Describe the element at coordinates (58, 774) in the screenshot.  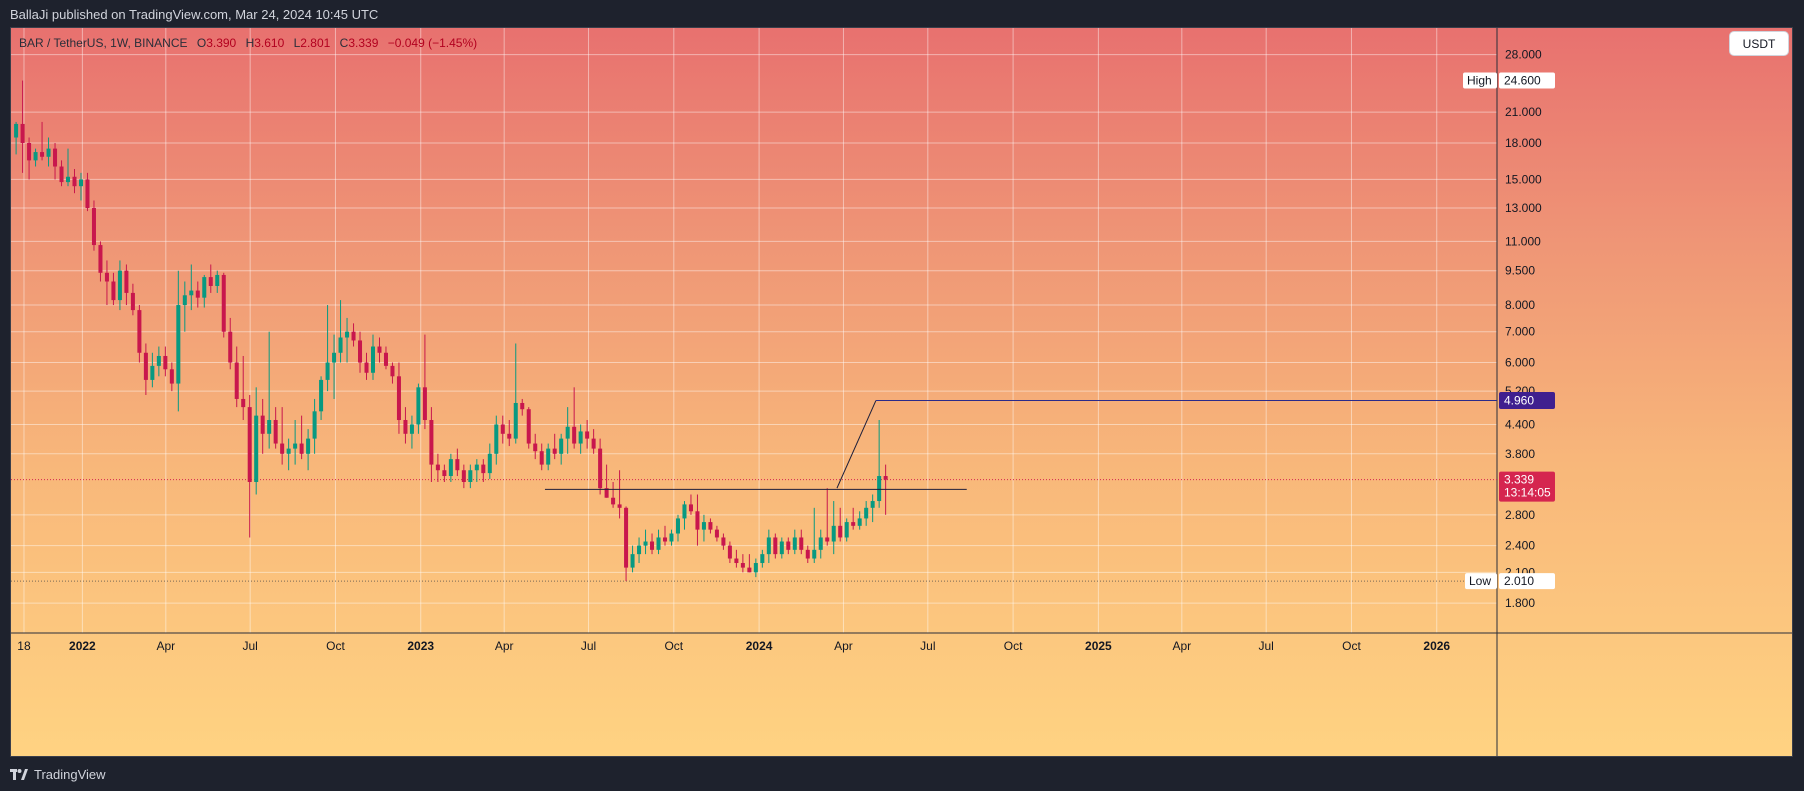
I see `tradingview-logo: TradingView` at that location.